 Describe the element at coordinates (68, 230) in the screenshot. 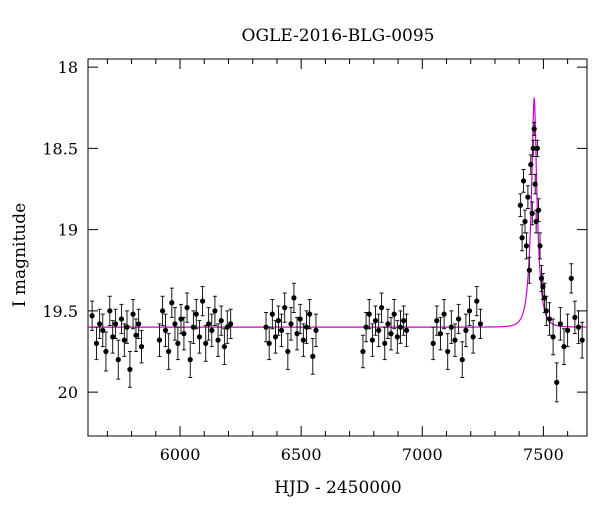

I see `y-tick-label: 19` at that location.